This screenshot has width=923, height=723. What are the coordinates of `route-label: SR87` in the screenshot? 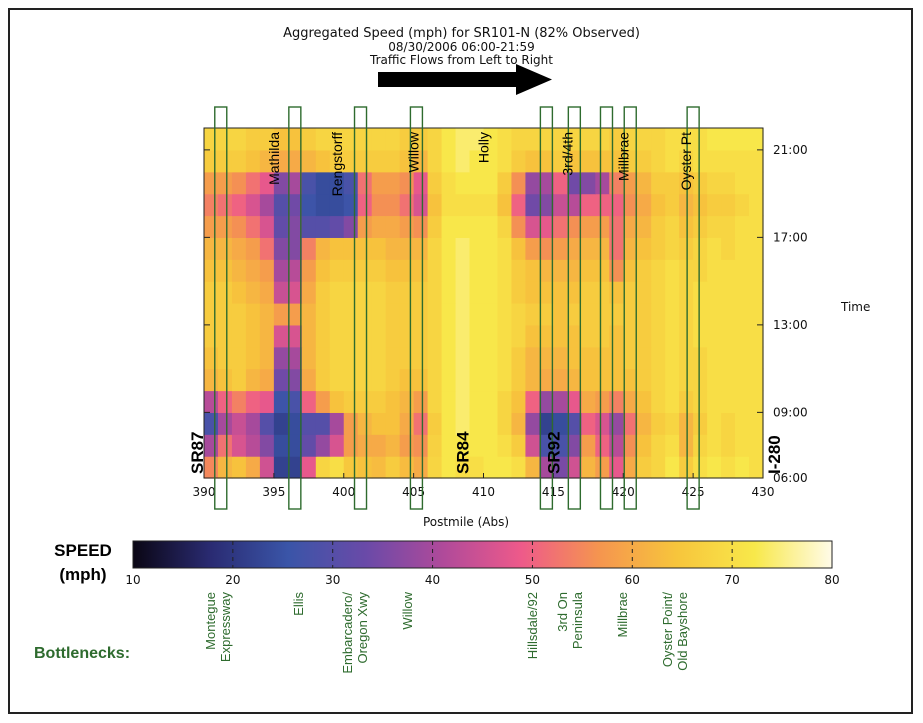 It's located at (197, 452).